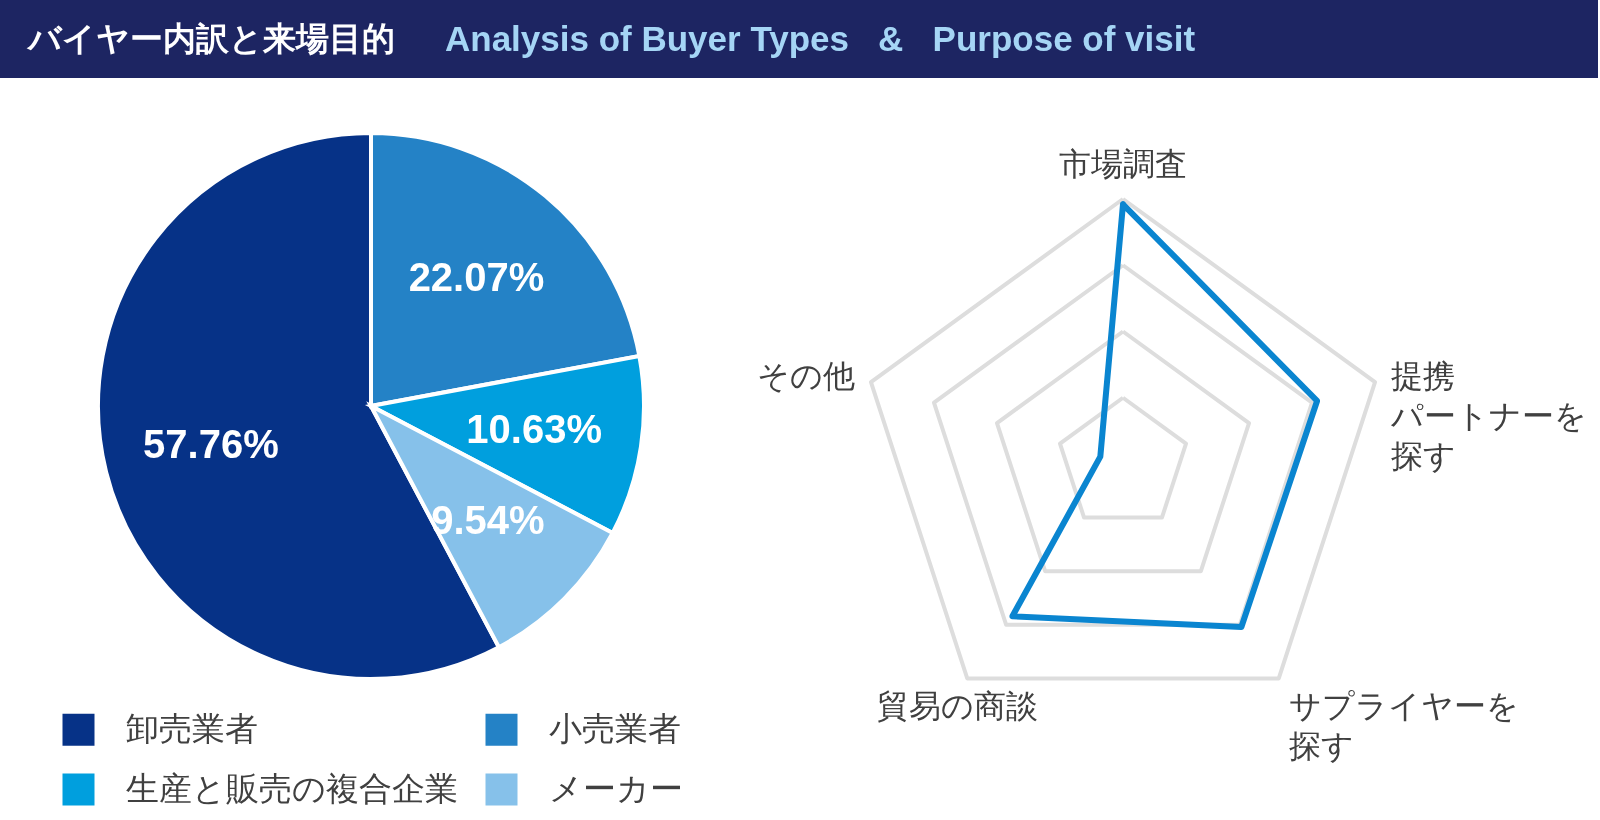  I want to click on spoke-label: サプライヤーを探す, so click(1403, 726).